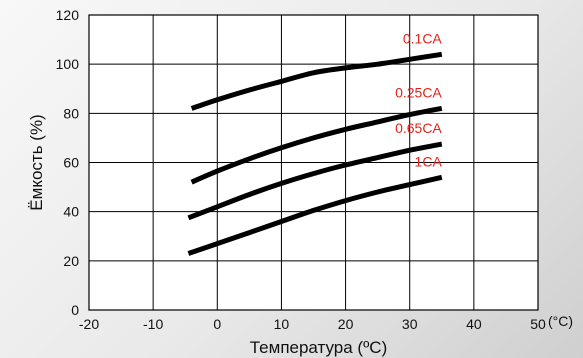 The width and height of the screenshot is (583, 358). I want to click on series-label: 1CA, so click(429, 161).